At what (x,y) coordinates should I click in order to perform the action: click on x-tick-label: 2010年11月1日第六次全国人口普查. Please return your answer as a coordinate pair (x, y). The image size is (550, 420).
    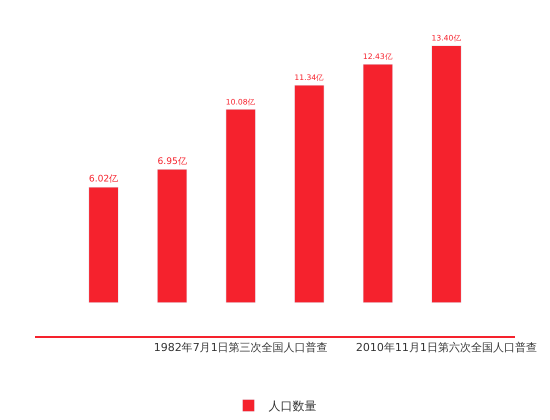
    Looking at the image, I should click on (446, 347).